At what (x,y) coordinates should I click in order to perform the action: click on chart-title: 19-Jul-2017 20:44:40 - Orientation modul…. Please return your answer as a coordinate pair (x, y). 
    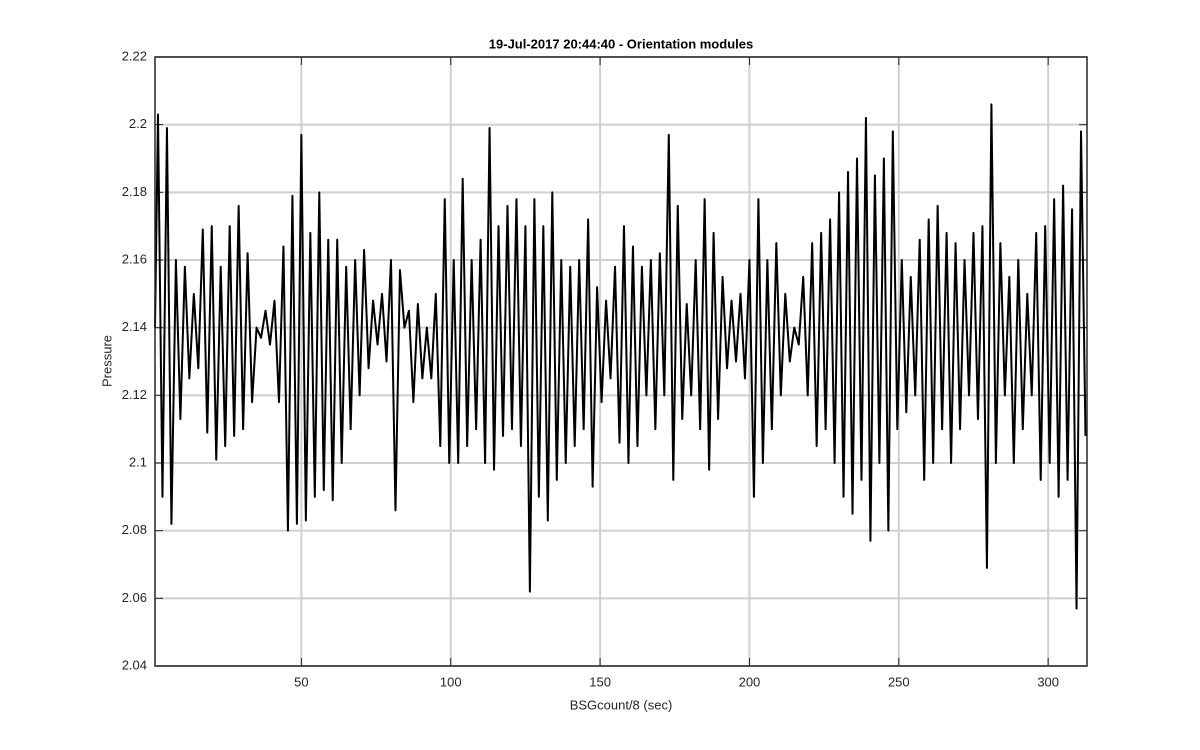
    Looking at the image, I should click on (621, 43).